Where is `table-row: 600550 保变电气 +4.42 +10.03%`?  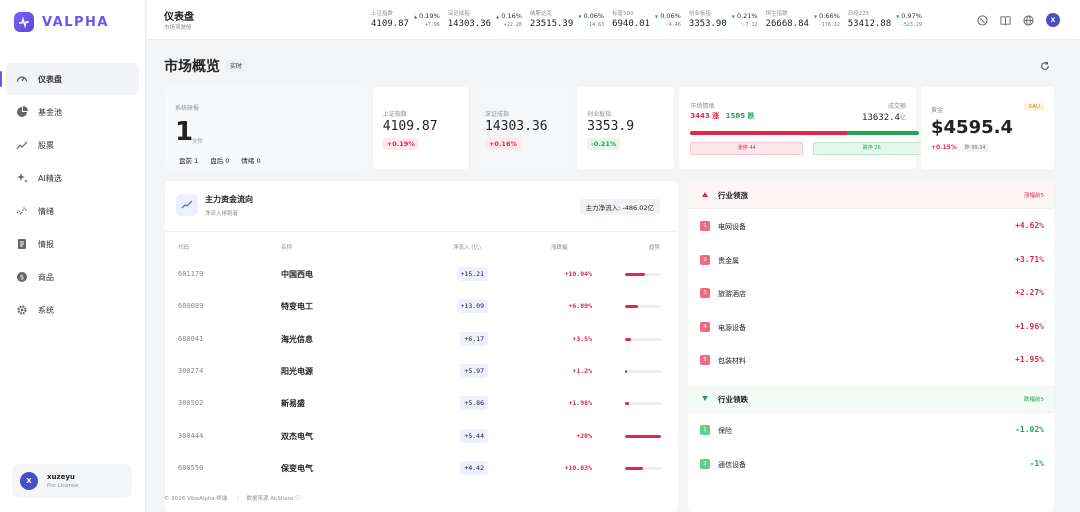 table-row: 600550 保变电气 +4.42 +10.03% is located at coordinates (421, 469).